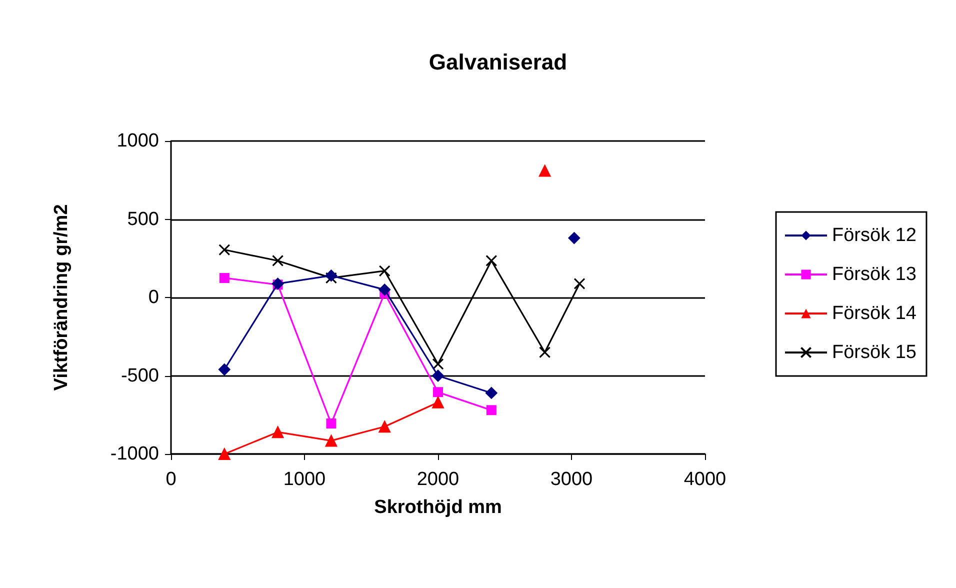 This screenshot has width=956, height=588. I want to click on legend-label: Försök 13, so click(874, 274).